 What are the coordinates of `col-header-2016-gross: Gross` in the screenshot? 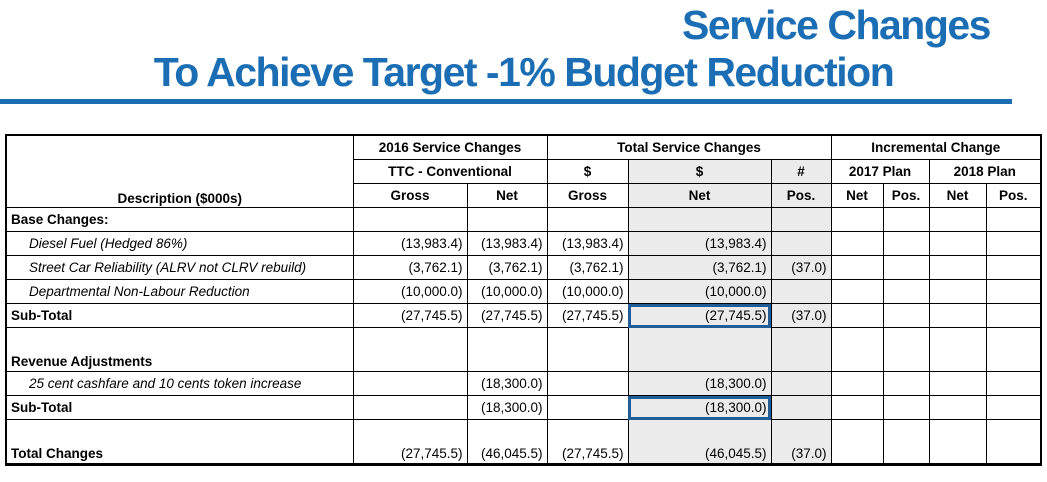 It's located at (410, 195).